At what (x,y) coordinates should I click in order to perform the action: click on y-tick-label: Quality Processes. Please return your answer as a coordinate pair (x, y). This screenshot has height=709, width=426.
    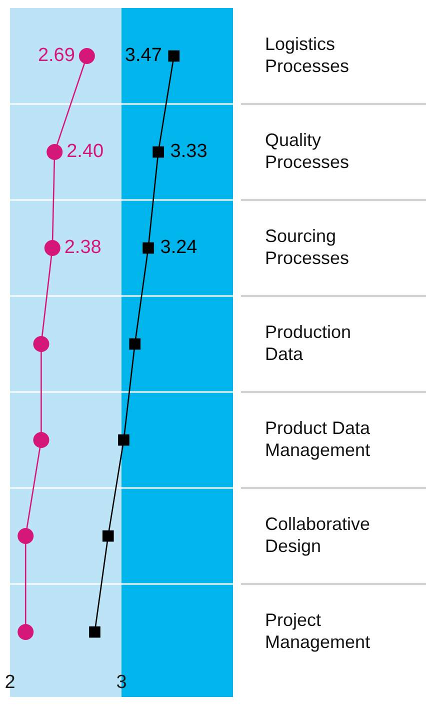
    Looking at the image, I should click on (307, 151).